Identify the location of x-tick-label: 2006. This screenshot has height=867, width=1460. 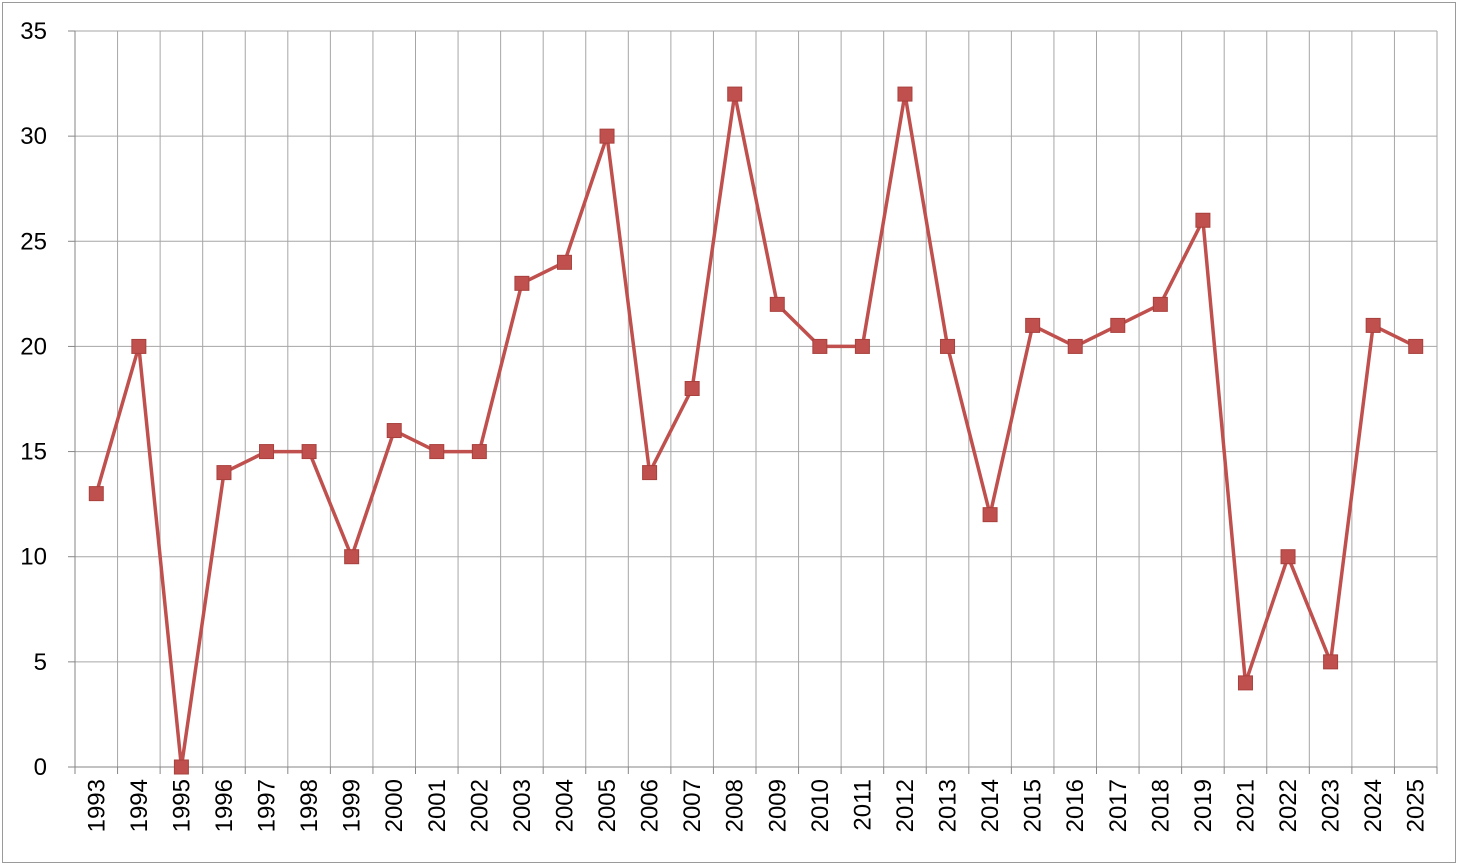
(650, 805).